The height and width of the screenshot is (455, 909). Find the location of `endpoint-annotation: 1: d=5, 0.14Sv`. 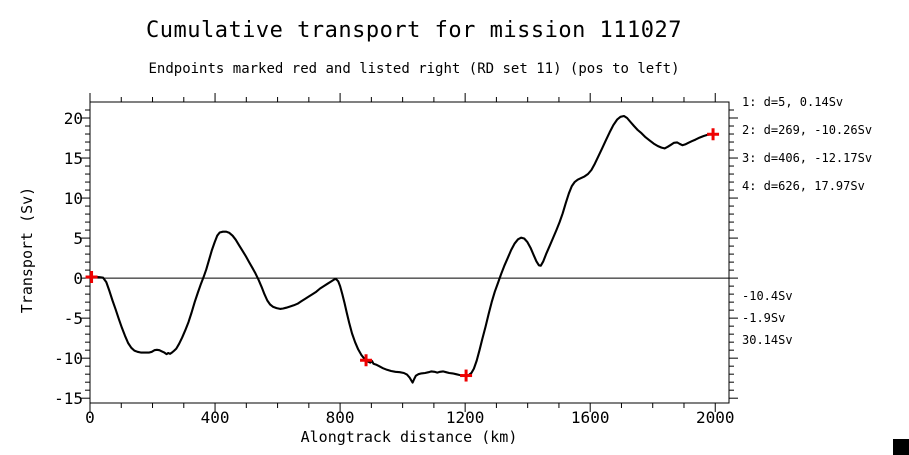

endpoint-annotation: 1: d=5, 0.14Sv is located at coordinates (793, 102).